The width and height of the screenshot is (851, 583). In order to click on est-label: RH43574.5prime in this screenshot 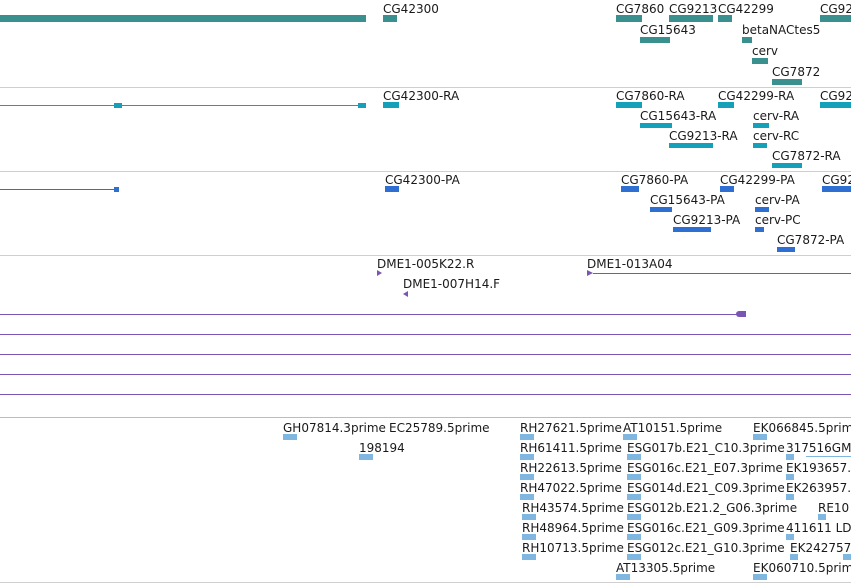, I will do `click(573, 508)`.